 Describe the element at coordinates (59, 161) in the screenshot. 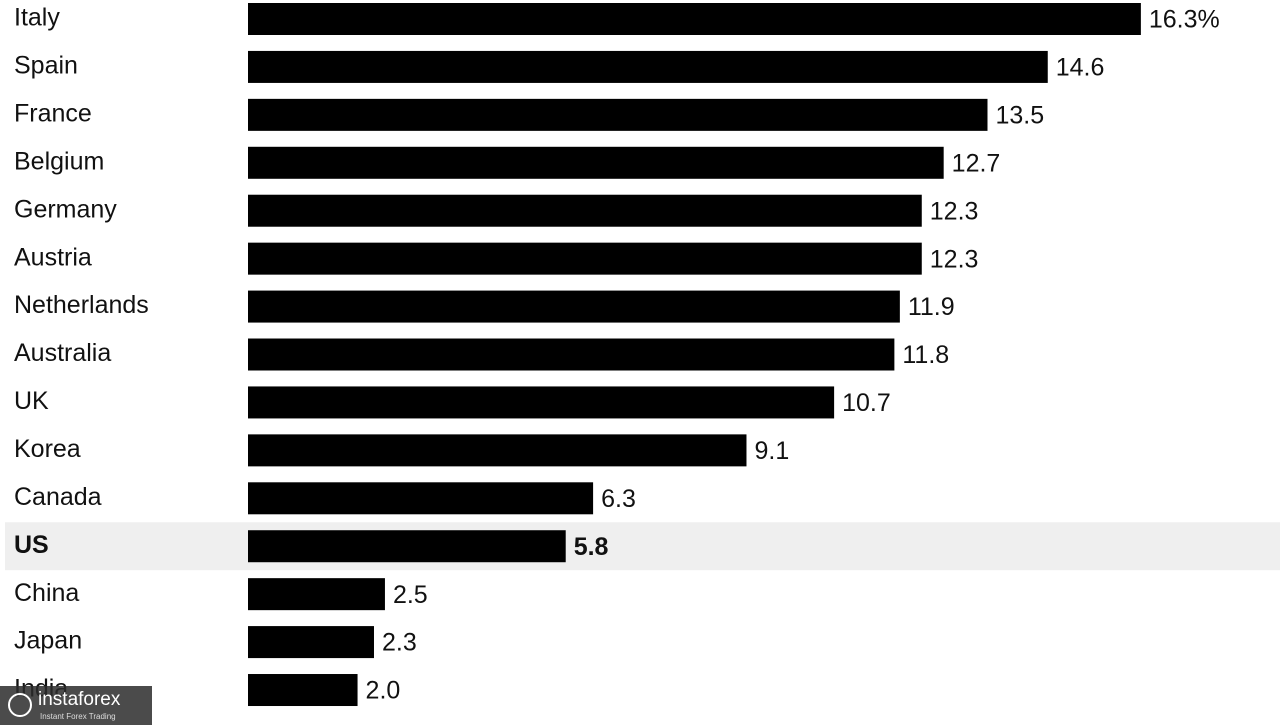

I see `category-label: Belgium` at that location.